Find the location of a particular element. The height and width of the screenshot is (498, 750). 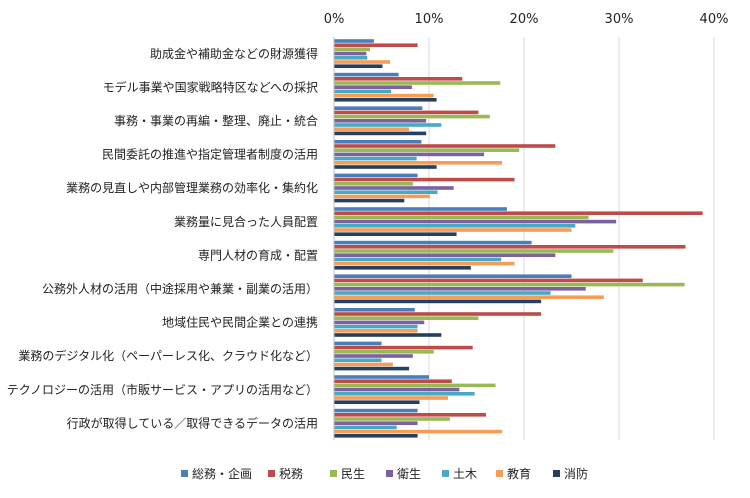

x-tick-label: 30% is located at coordinates (619, 19).